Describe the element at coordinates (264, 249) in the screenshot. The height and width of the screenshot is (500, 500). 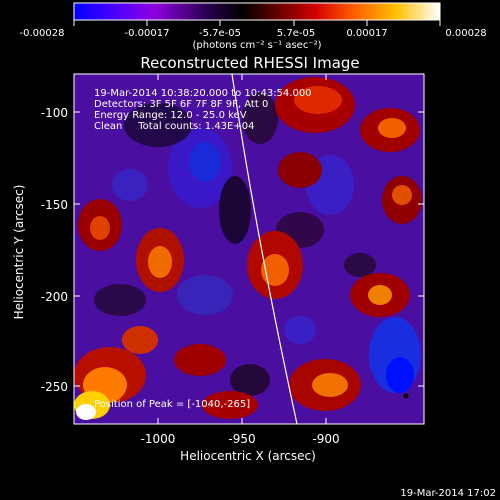
I see `solar-limb` at that location.